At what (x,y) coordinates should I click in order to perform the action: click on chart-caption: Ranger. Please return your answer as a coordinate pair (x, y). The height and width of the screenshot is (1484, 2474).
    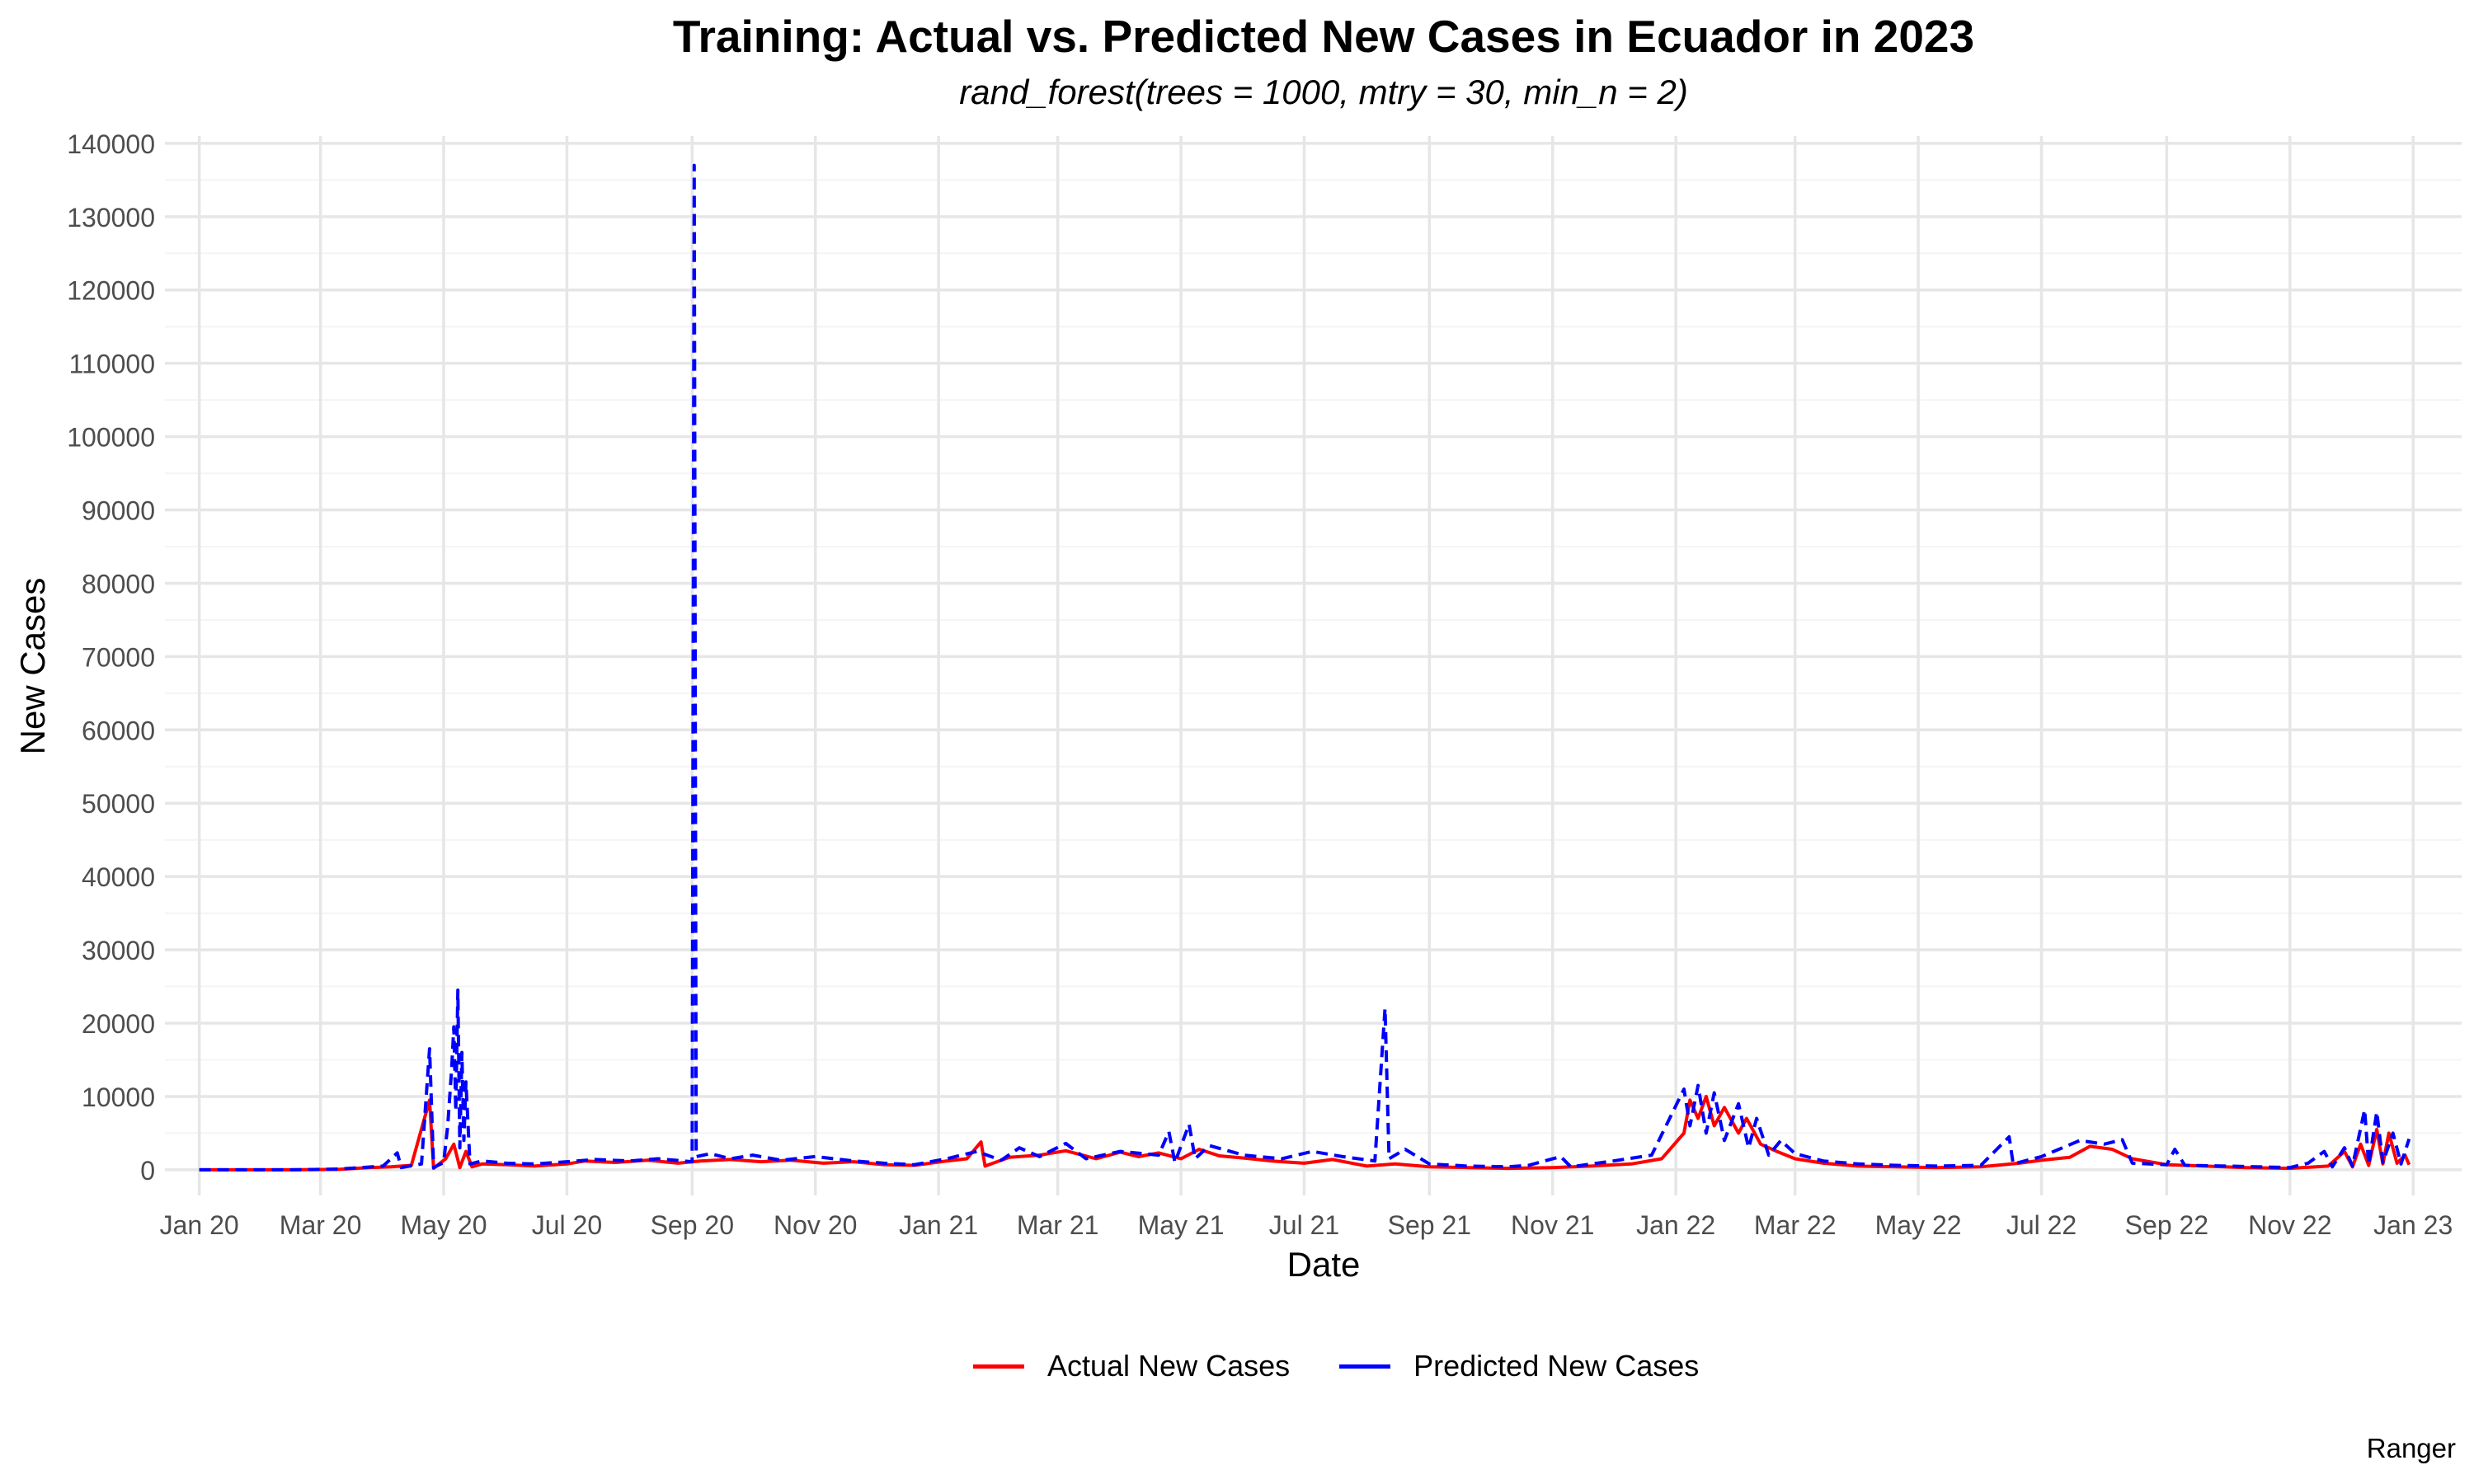
    Looking at the image, I should click on (2411, 1448).